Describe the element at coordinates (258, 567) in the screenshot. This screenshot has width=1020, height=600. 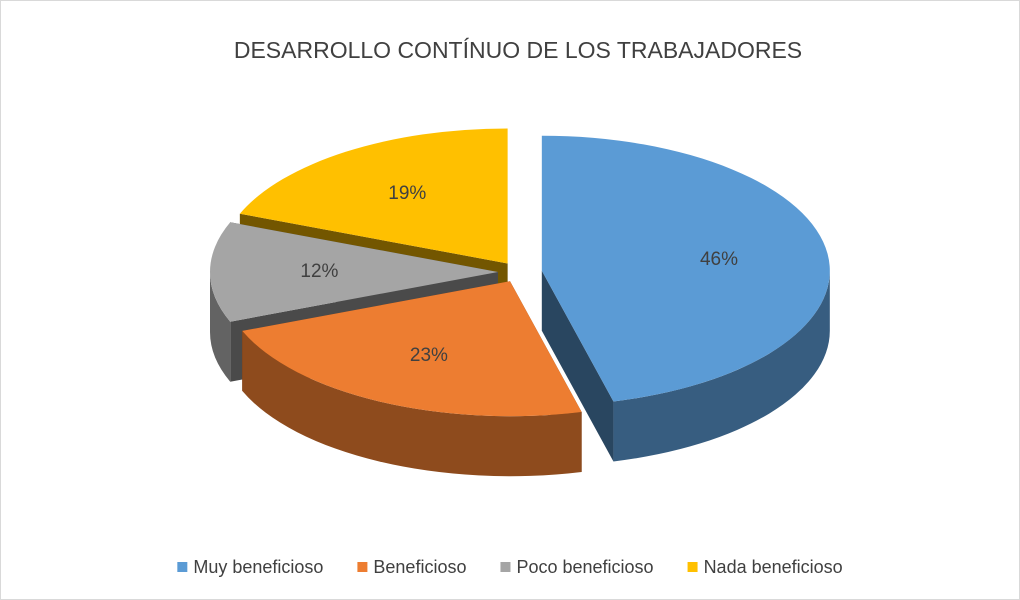
I see `legend-label: Muy beneficioso` at that location.